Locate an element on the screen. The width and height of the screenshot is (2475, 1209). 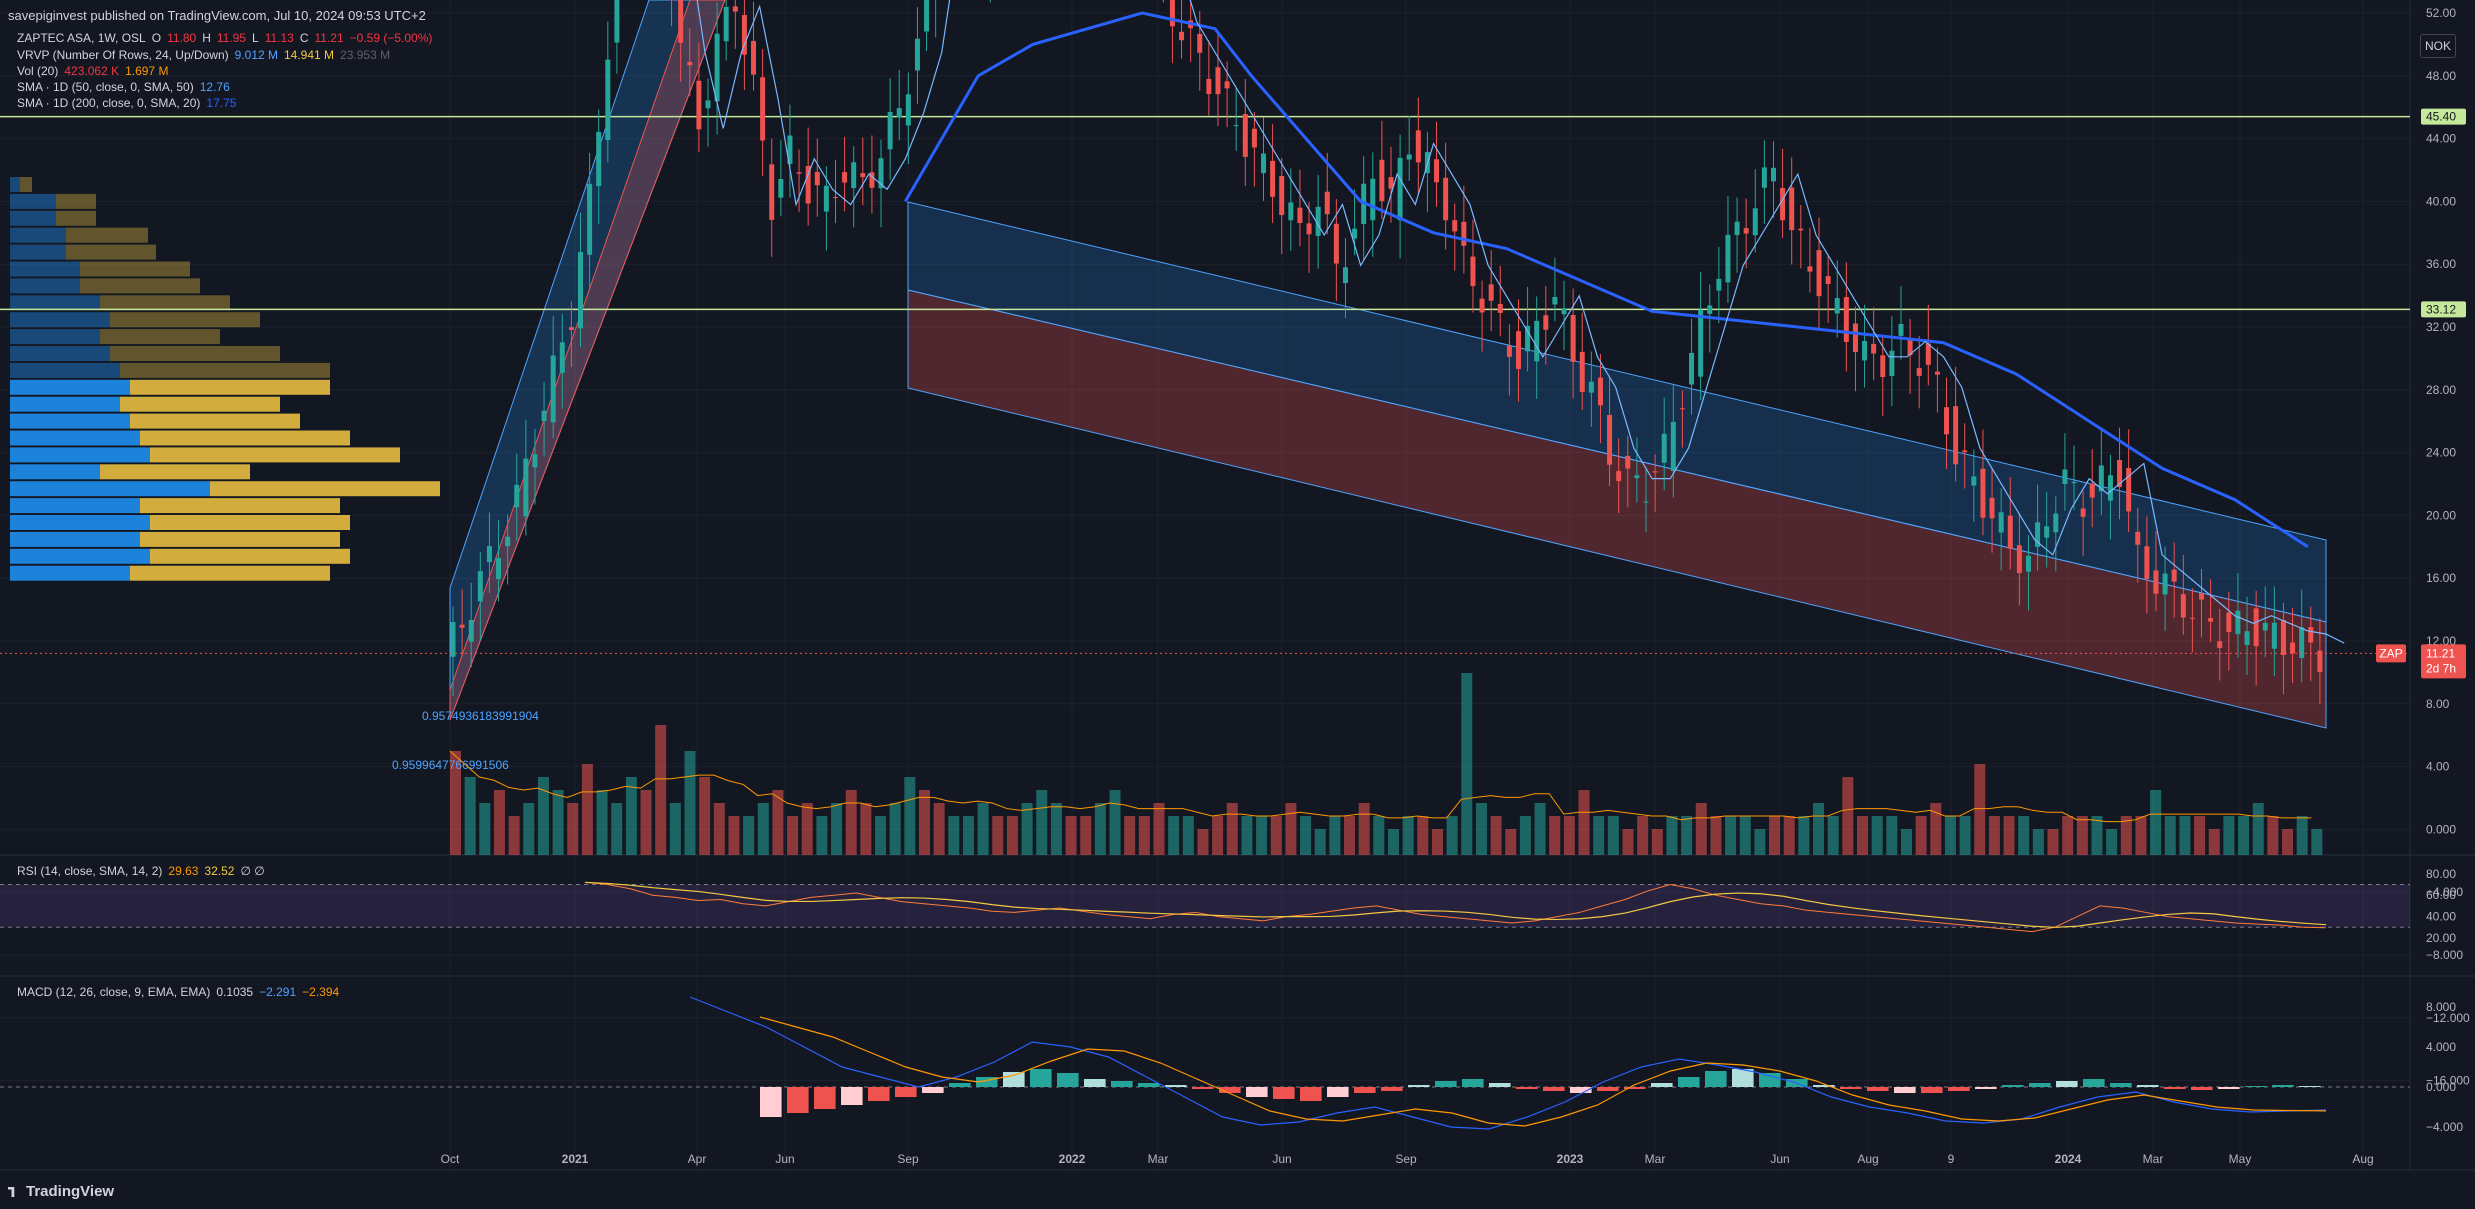
rsi-legend: RSI (14, close, SMA, 14, 2) 29.63 32.52 ∅ ∅ is located at coordinates (144, 871).